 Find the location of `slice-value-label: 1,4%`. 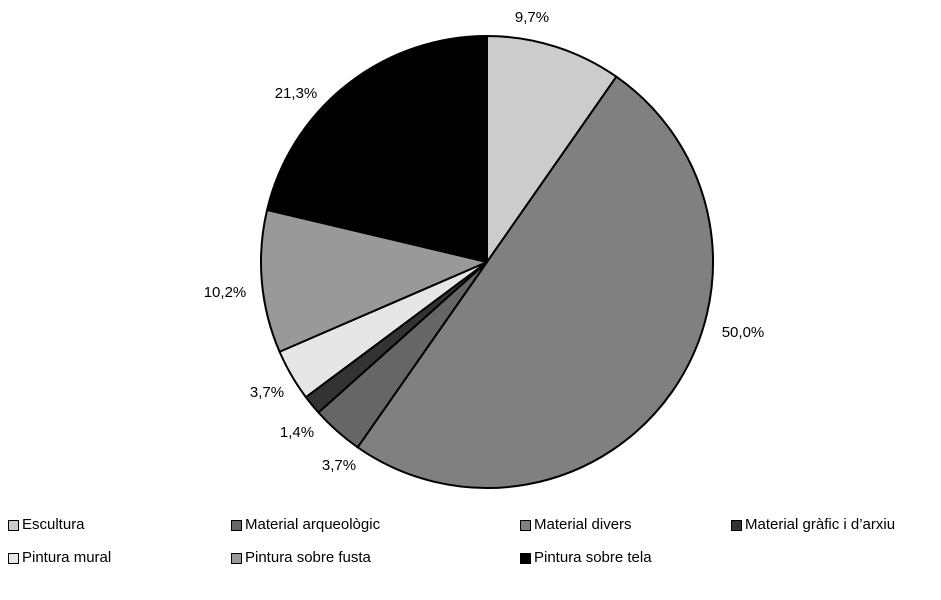

slice-value-label: 1,4% is located at coordinates (297, 432).